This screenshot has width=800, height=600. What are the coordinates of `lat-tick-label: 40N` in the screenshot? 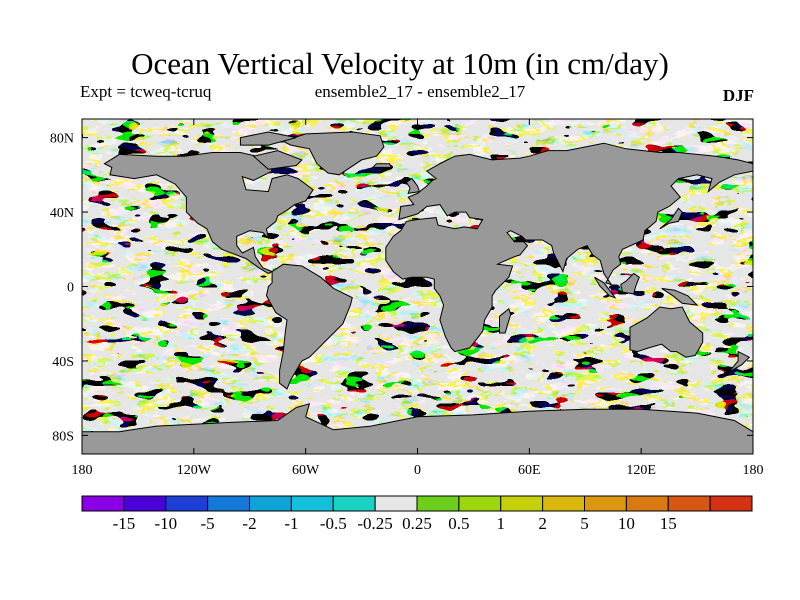 It's located at (62, 213).